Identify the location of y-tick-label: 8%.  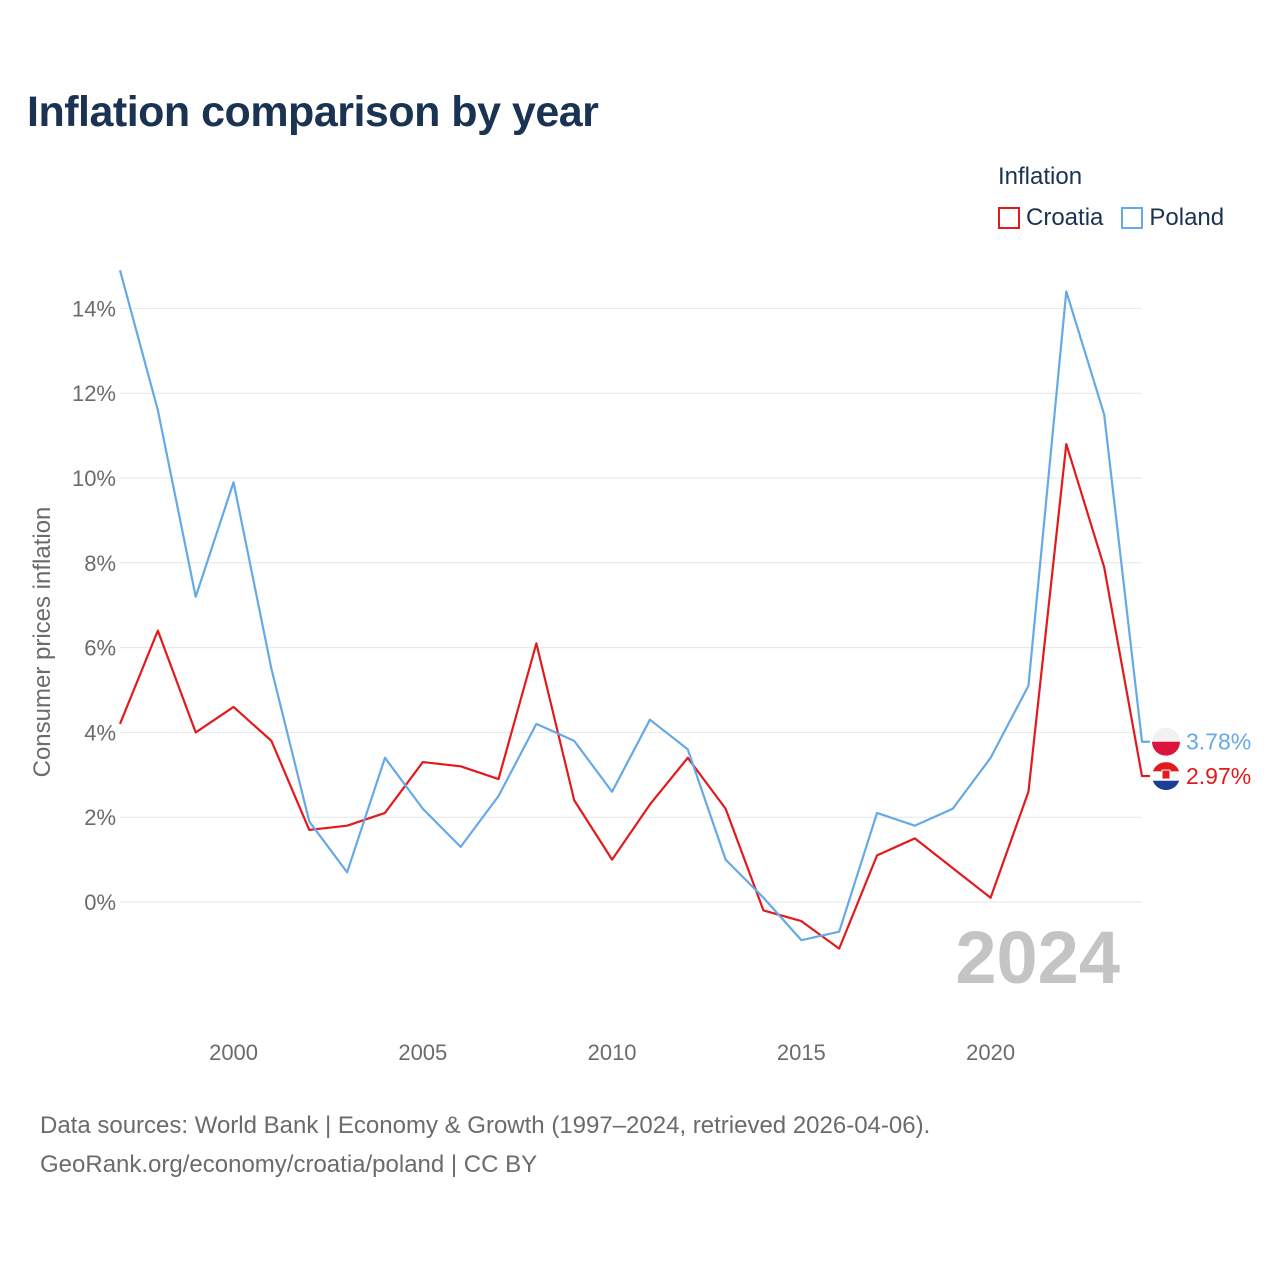
(100, 563).